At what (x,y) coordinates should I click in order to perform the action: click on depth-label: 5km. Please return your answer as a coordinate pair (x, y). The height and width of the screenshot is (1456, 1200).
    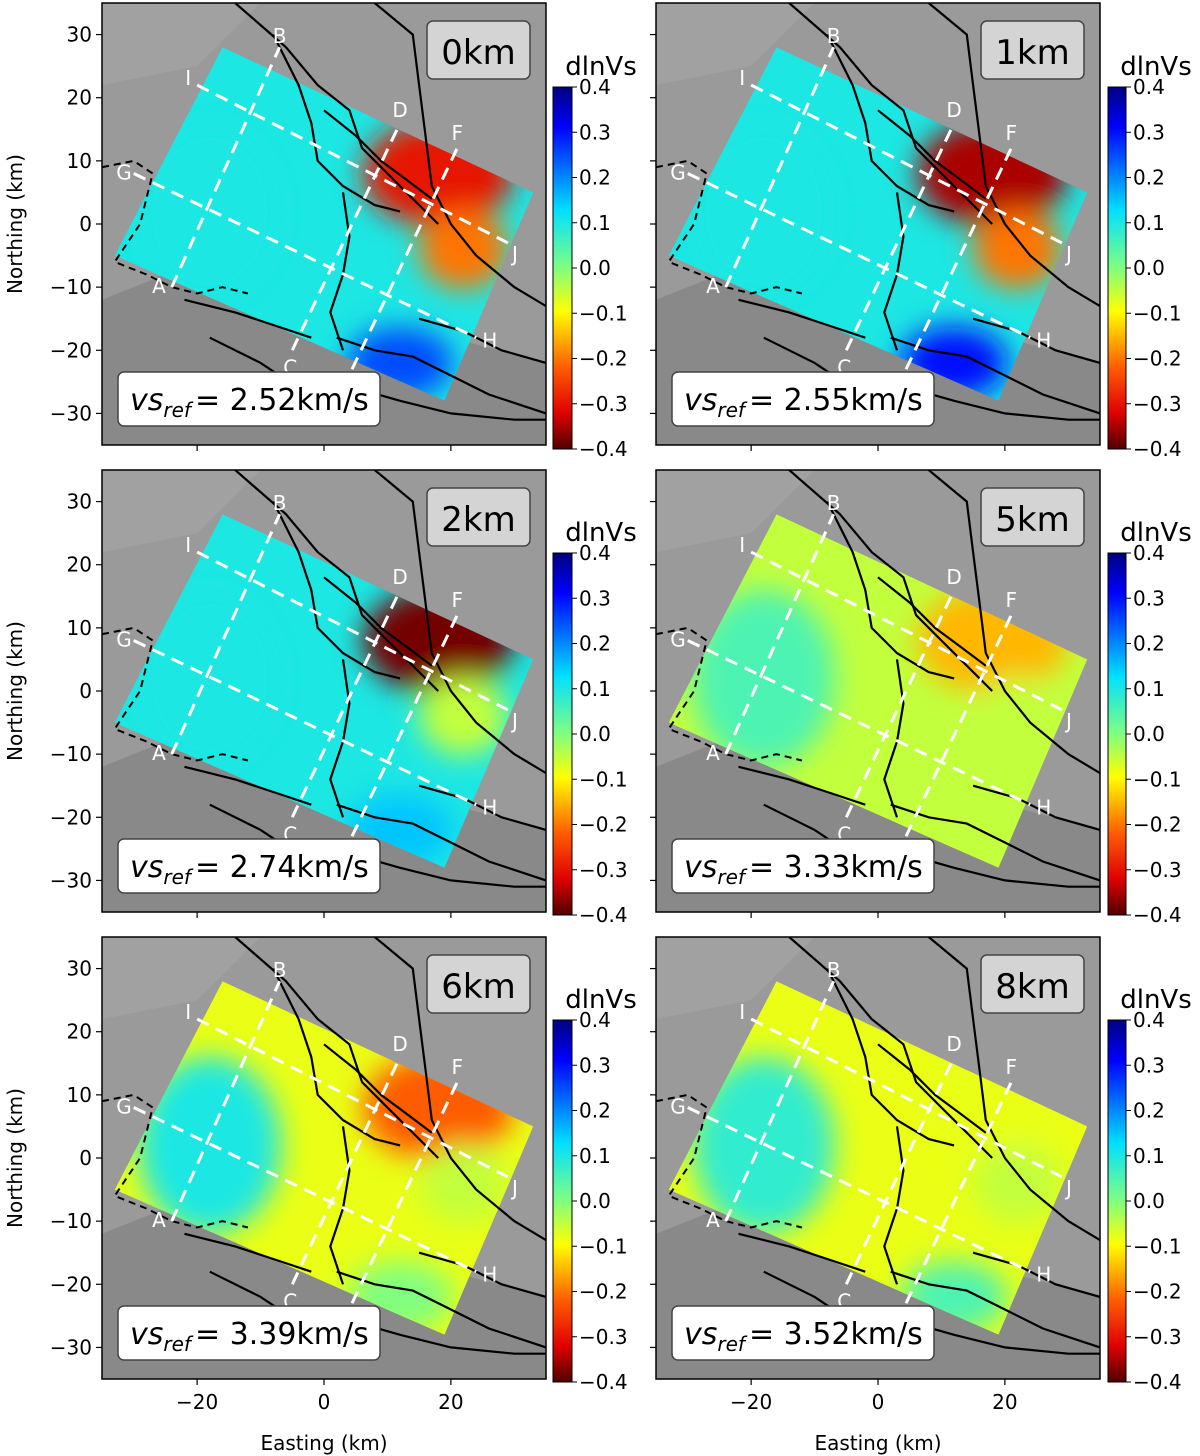
    Looking at the image, I should click on (1032, 520).